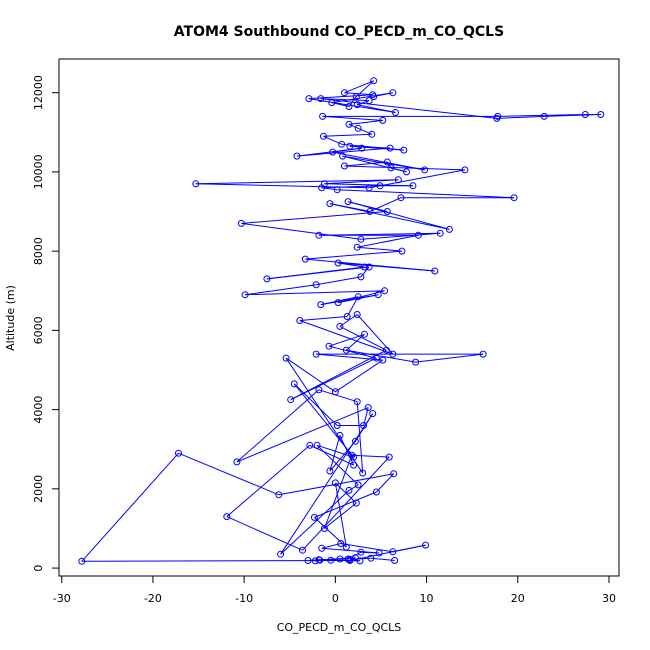 This screenshot has height=650, width=650. Describe the element at coordinates (339, 32) in the screenshot. I see `chart-title: ATOM4 Southbound CO_PECD_m_CO_QCLS` at that location.